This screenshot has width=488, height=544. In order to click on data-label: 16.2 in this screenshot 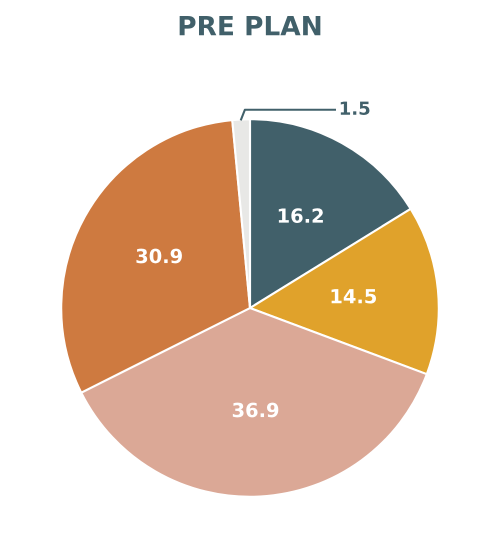, I will do `click(300, 215)`.